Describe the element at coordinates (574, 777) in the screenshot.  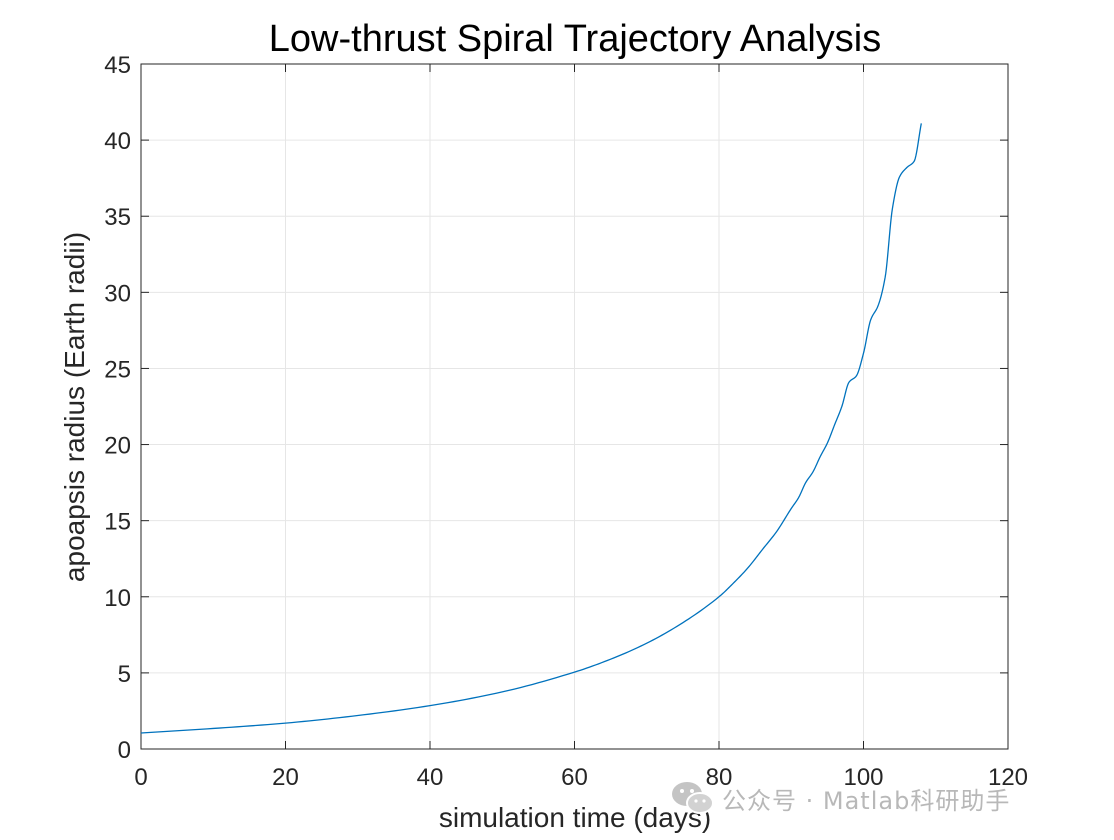
I see `x-tick-label: 60` at that location.